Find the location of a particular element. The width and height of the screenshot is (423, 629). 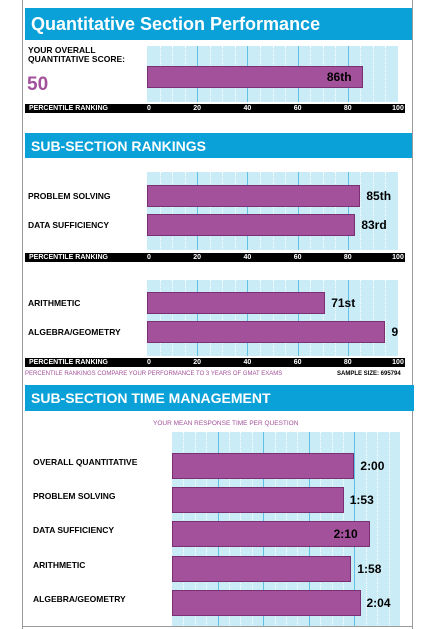

bar-value-label: 95th is located at coordinates (394, 332).